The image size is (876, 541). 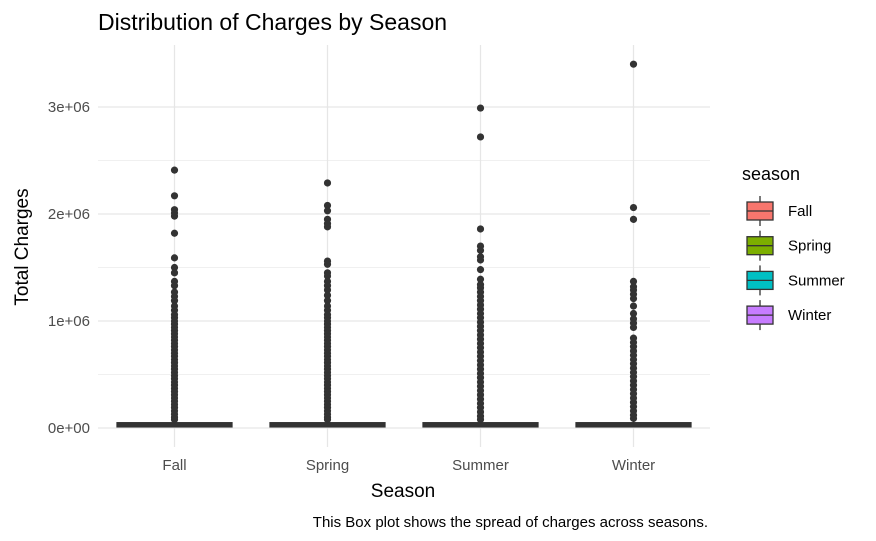 What do you see at coordinates (69, 428) in the screenshot?
I see `y-tick-label: 0e+00` at bounding box center [69, 428].